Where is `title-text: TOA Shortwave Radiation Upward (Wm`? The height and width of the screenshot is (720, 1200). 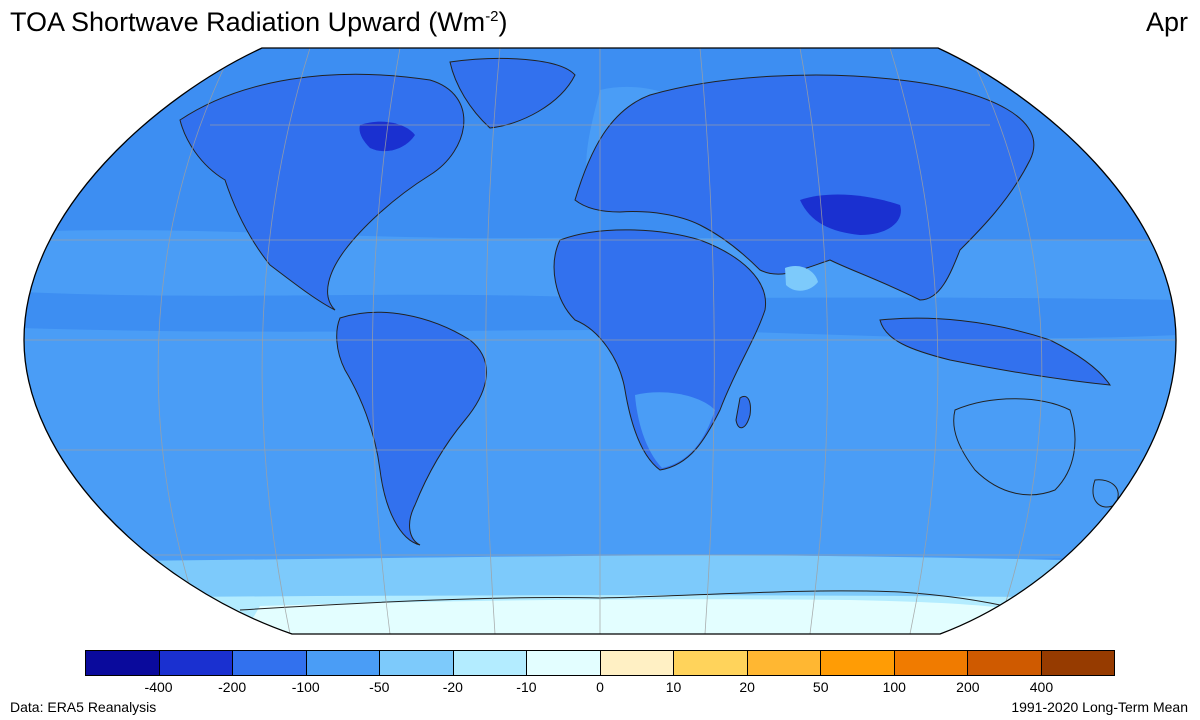
title-text: TOA Shortwave Radiation Upward (Wm is located at coordinates (248, 22).